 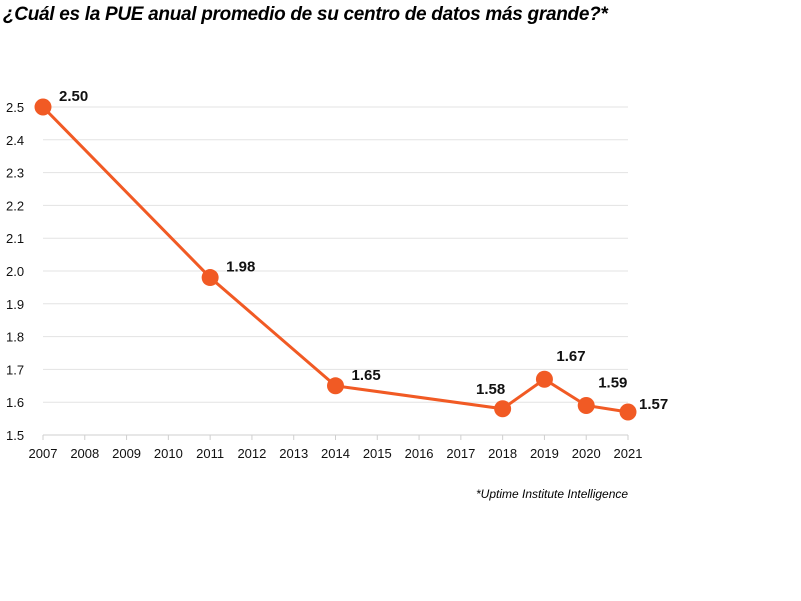 I want to click on y-tick-label: 2.1, so click(x=15, y=238).